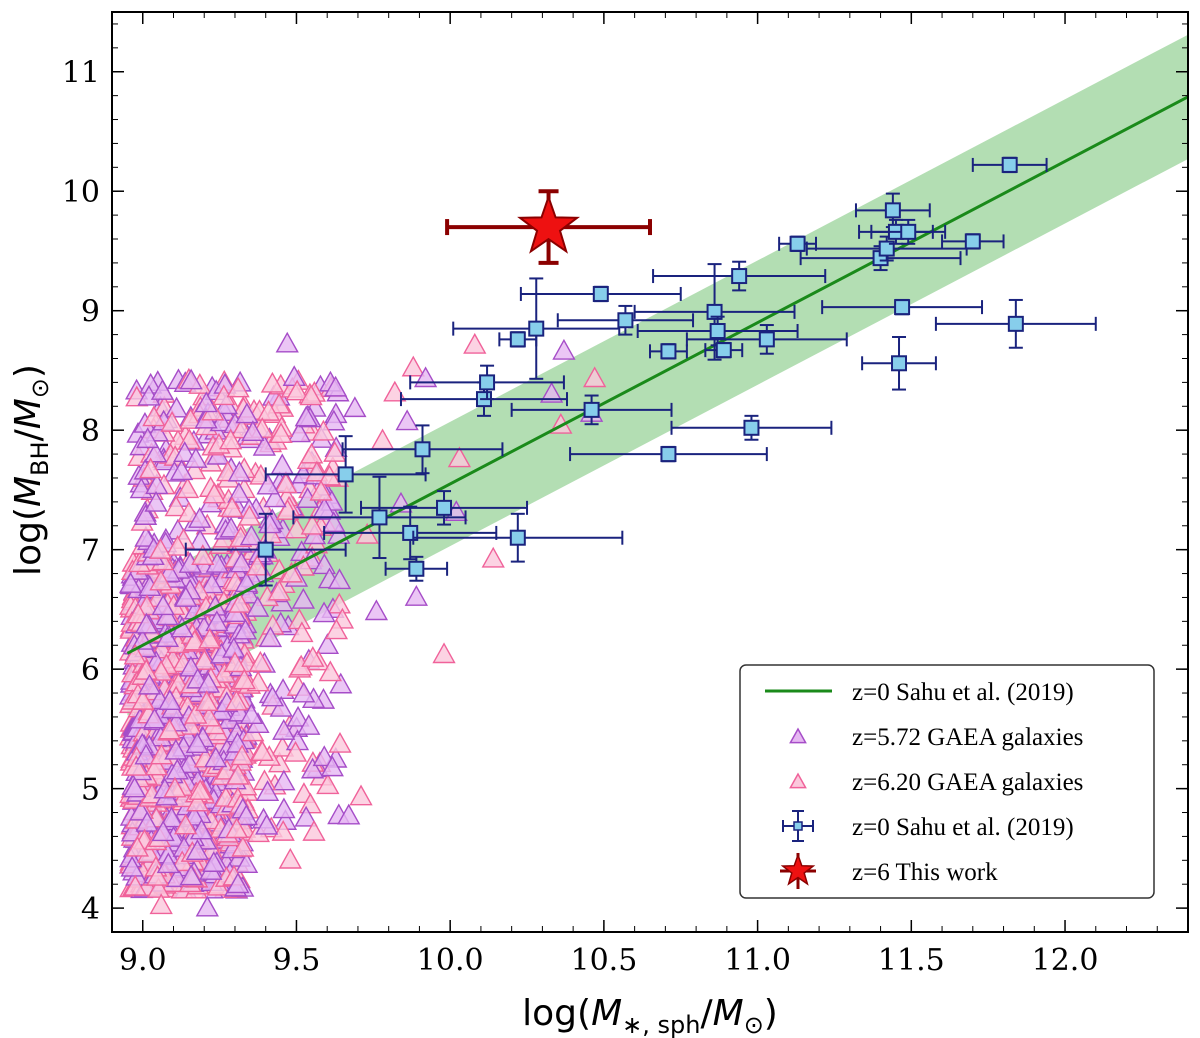 The width and height of the screenshot is (1200, 1038). I want to click on y-tick-label: 11, so click(81, 73).